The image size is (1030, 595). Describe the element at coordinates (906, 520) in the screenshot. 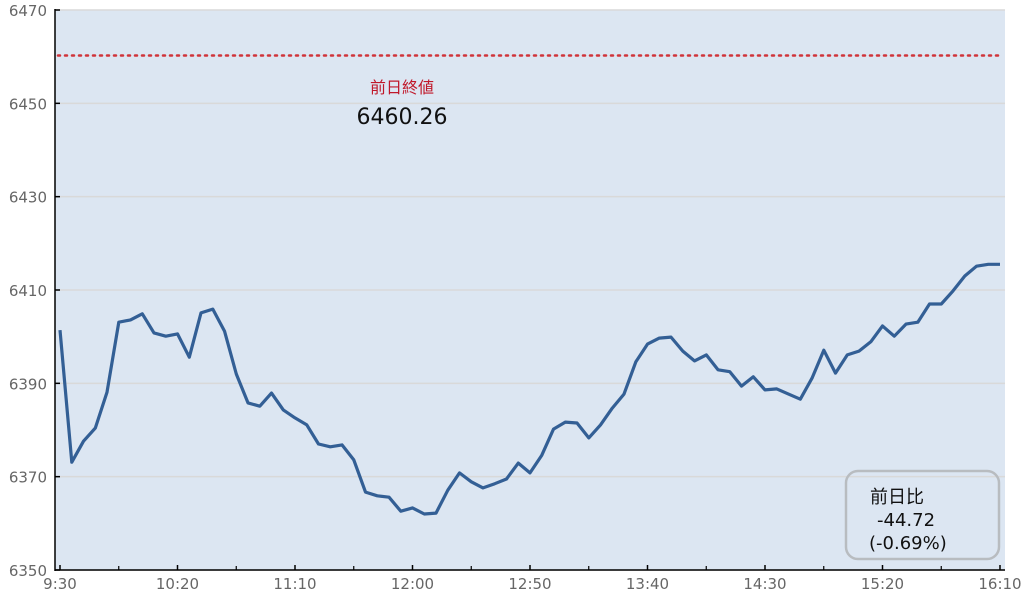

I see `change-value: -44.72` at that location.